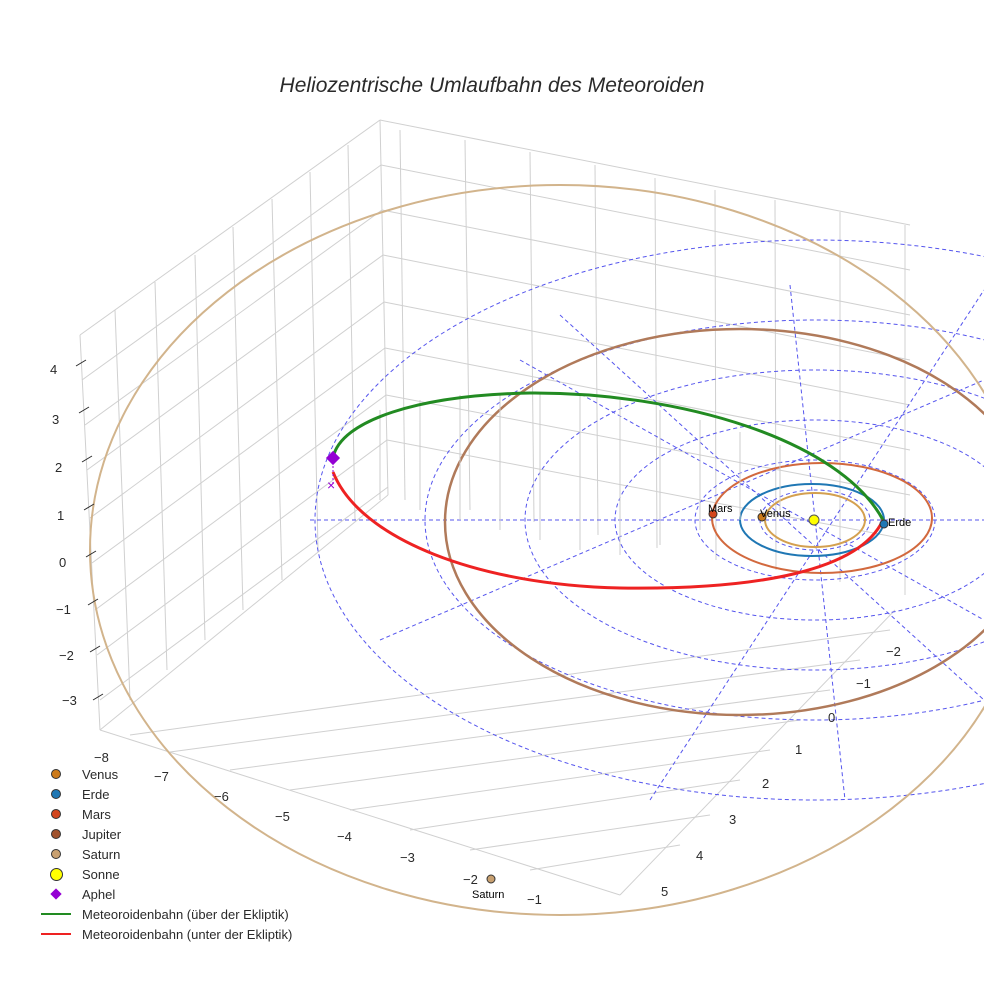  I want to click on x-tick-0: −8, so click(101, 757).